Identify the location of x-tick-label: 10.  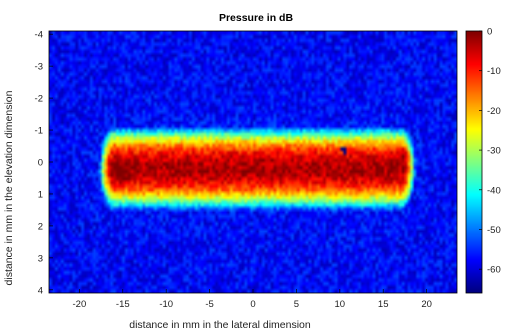
(340, 304).